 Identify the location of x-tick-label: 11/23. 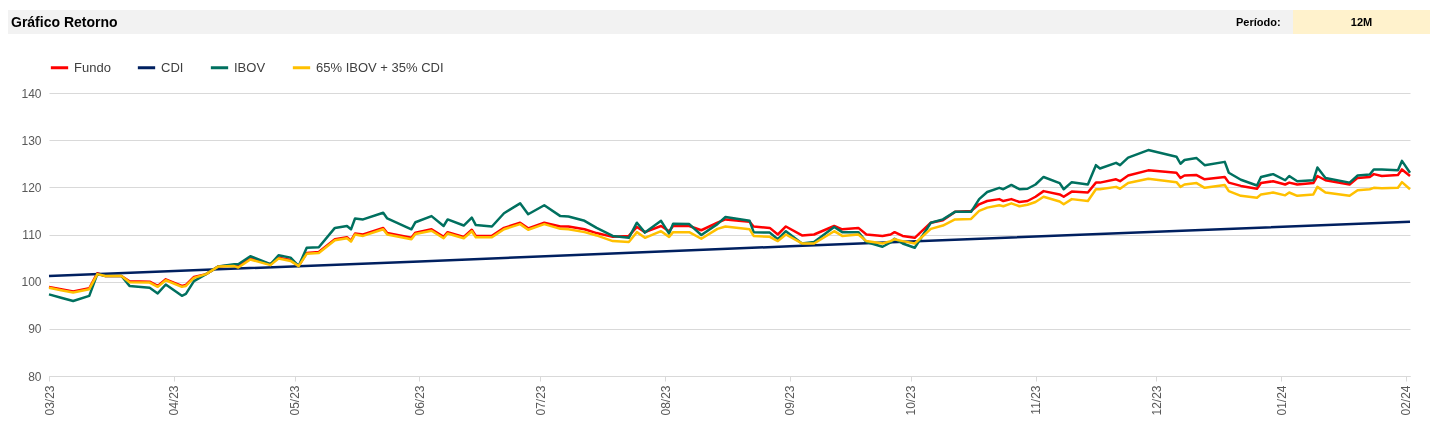
(1036, 400).